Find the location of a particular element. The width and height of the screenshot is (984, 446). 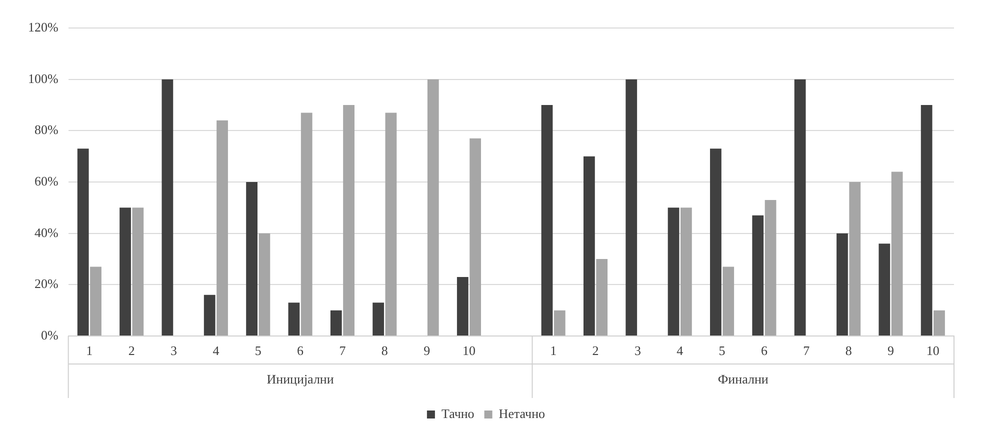

y-tick-label: 120% is located at coordinates (43, 26).